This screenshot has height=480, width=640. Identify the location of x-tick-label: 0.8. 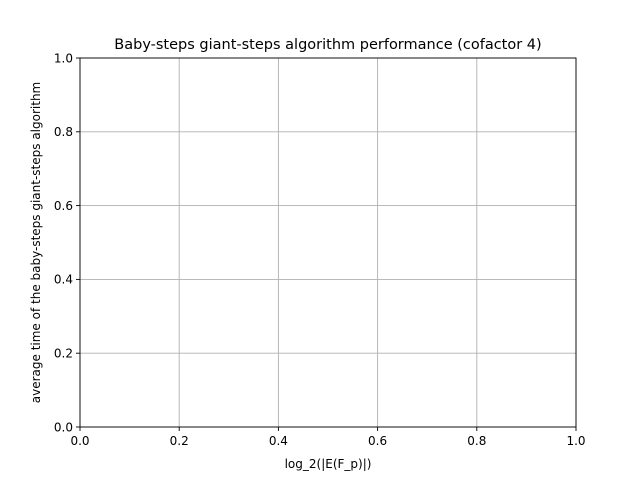
(476, 441).